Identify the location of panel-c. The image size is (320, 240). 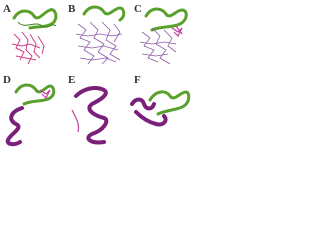
(163, 36).